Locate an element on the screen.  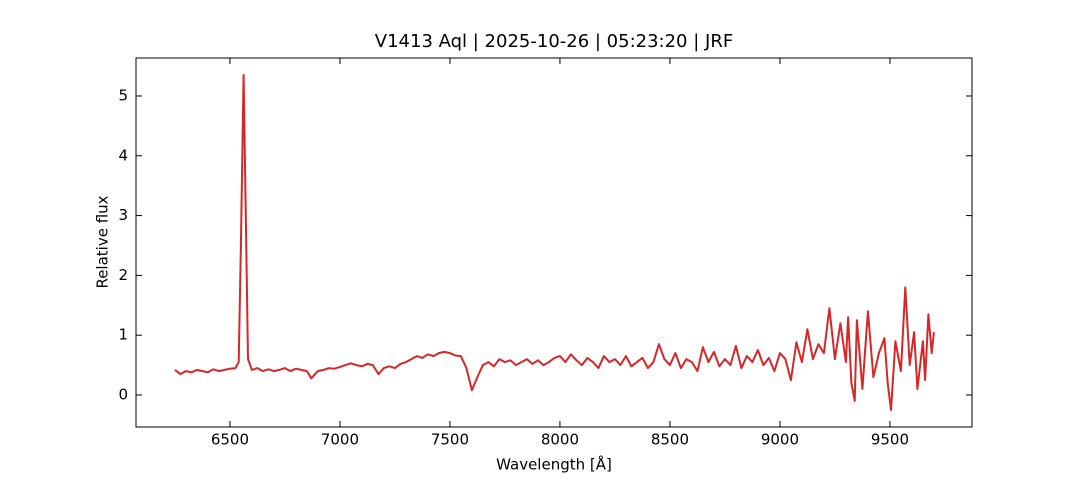
x-tick-label: 7000 is located at coordinates (340, 440).